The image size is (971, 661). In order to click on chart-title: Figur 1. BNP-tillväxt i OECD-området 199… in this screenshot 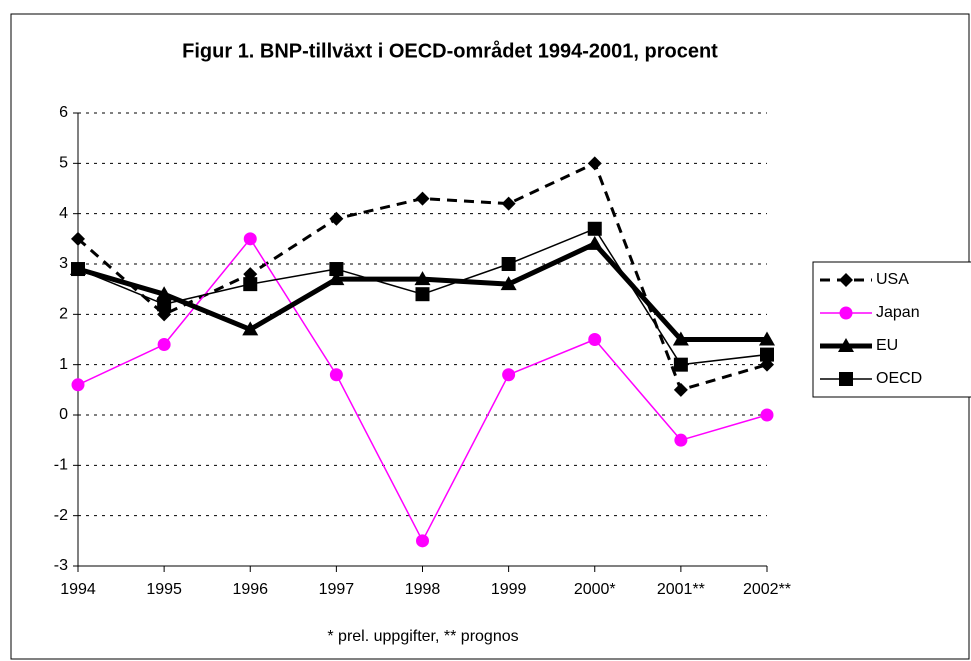, I will do `click(450, 50)`.